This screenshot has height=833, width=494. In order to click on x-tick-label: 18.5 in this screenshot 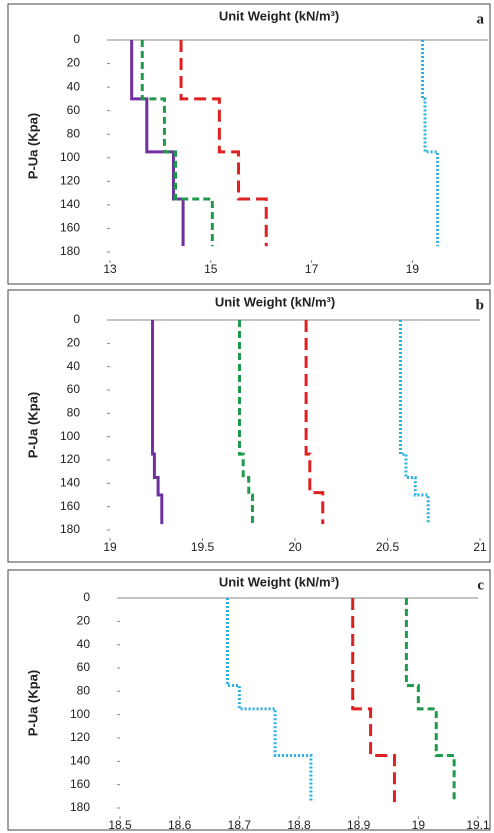, I will do `click(120, 825)`.